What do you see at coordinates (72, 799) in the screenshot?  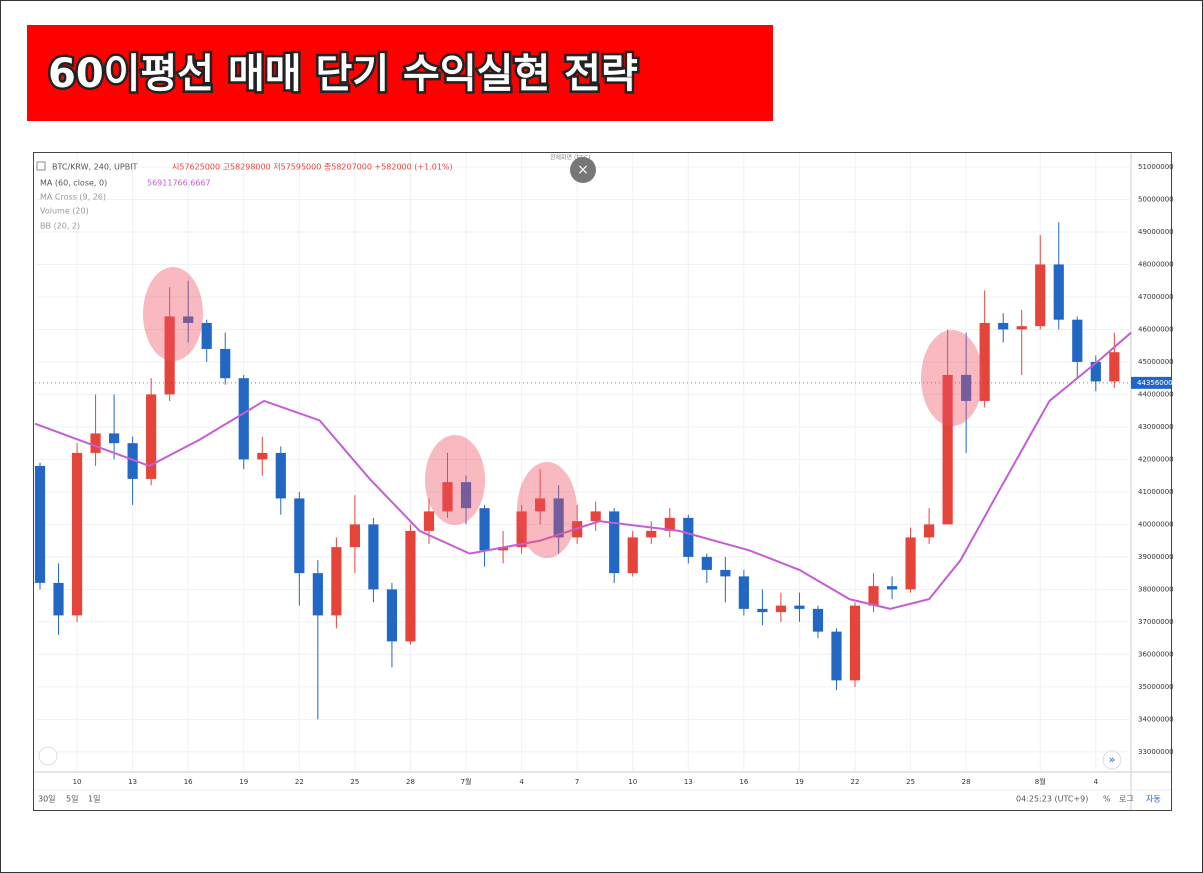 I see `range-button: 5일` at bounding box center [72, 799].